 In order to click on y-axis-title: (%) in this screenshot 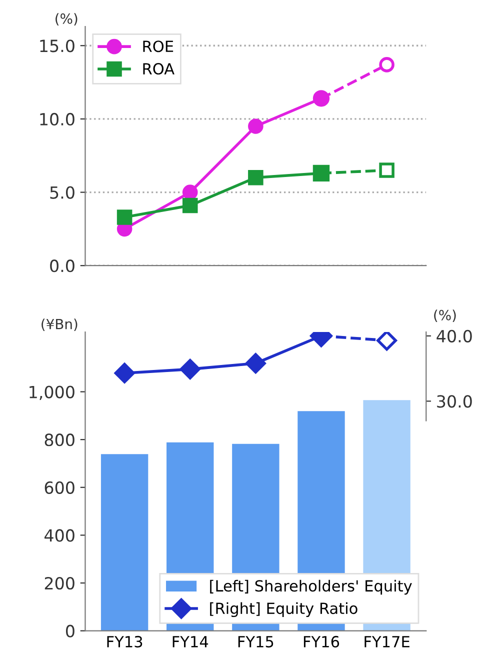, I will do `click(67, 19)`.